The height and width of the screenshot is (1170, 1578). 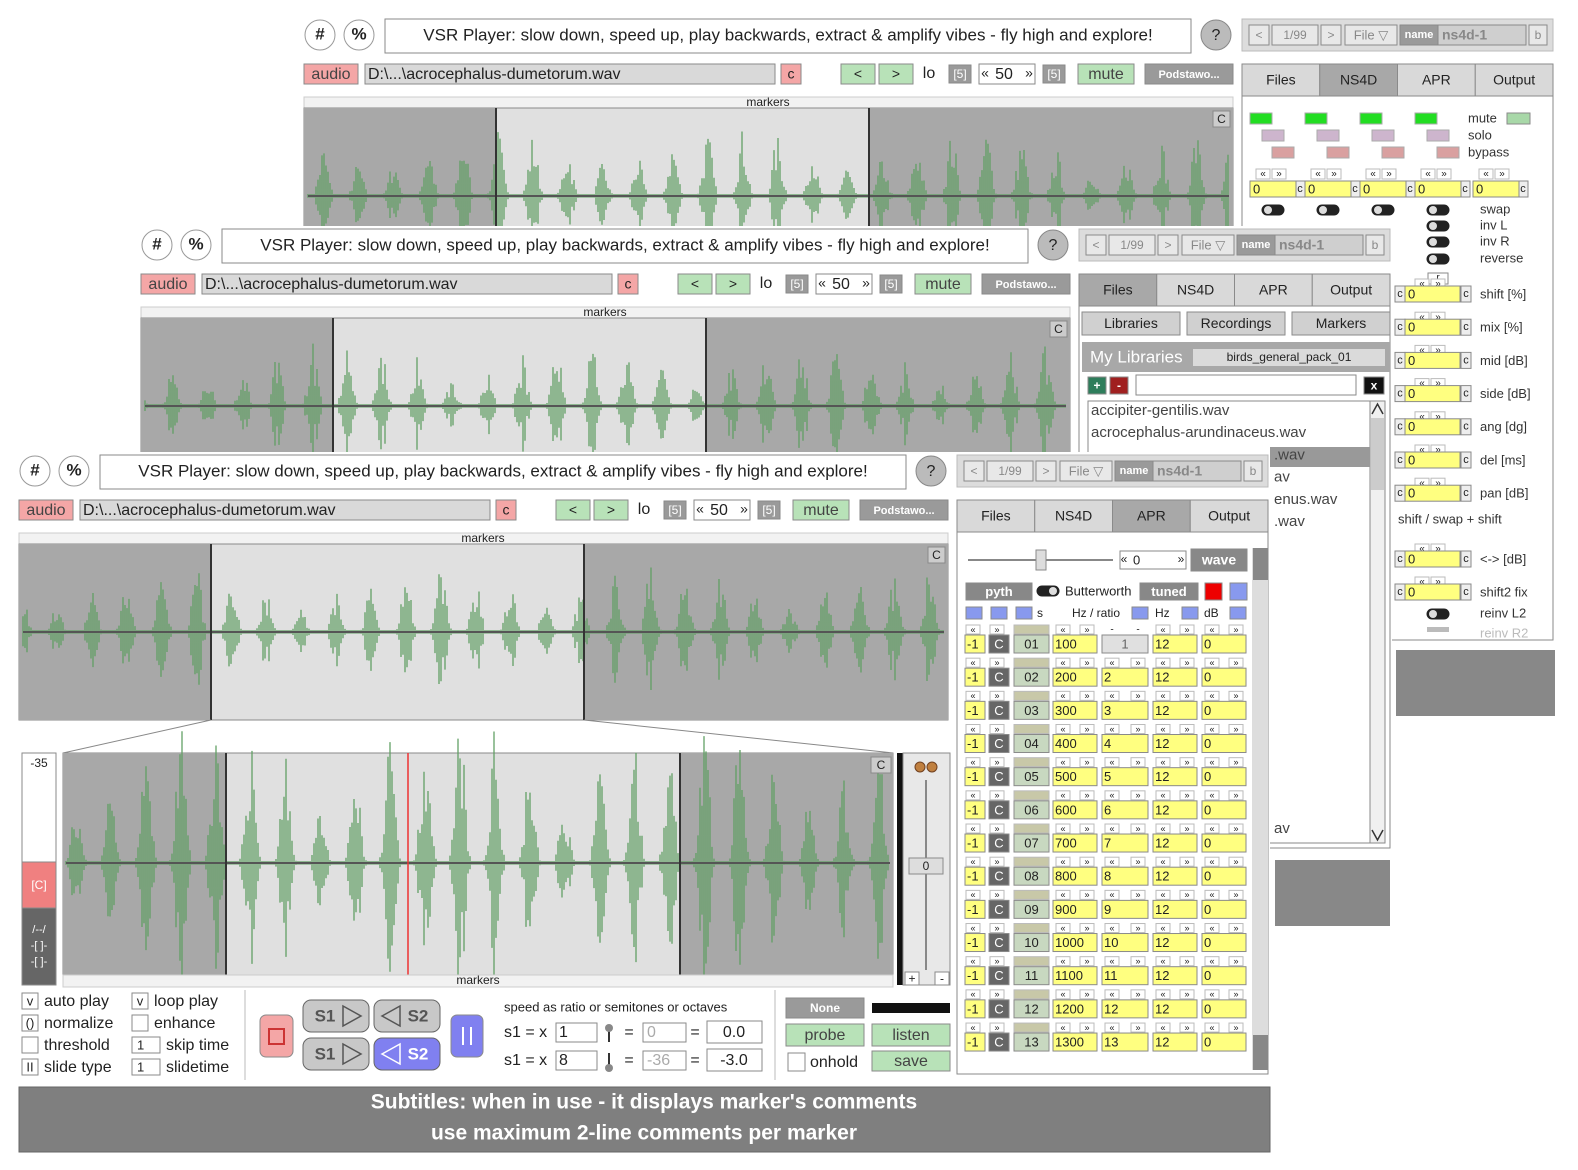 I want to click on subtab, so click(x=1341, y=323).